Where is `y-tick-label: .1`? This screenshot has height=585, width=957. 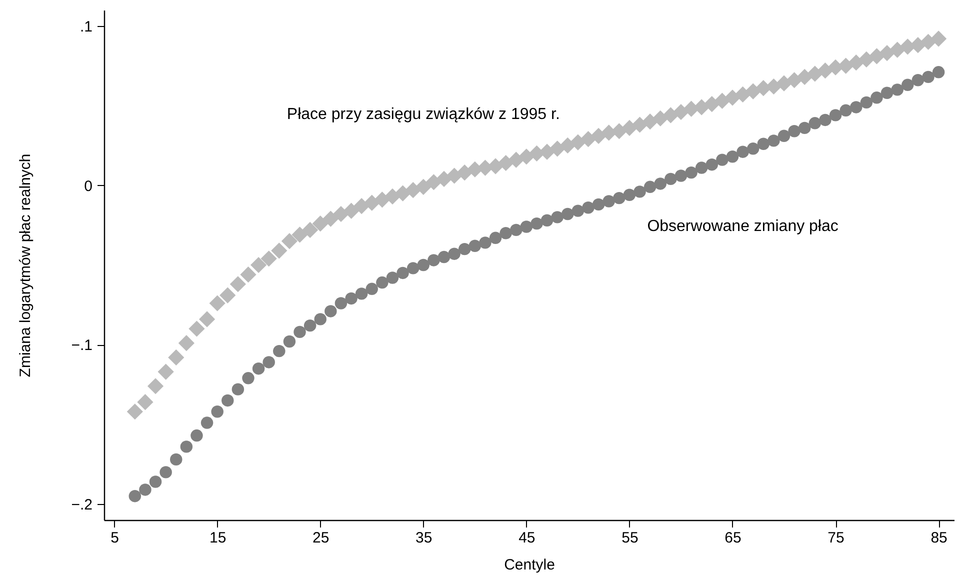 y-tick-label: .1 is located at coordinates (86, 27).